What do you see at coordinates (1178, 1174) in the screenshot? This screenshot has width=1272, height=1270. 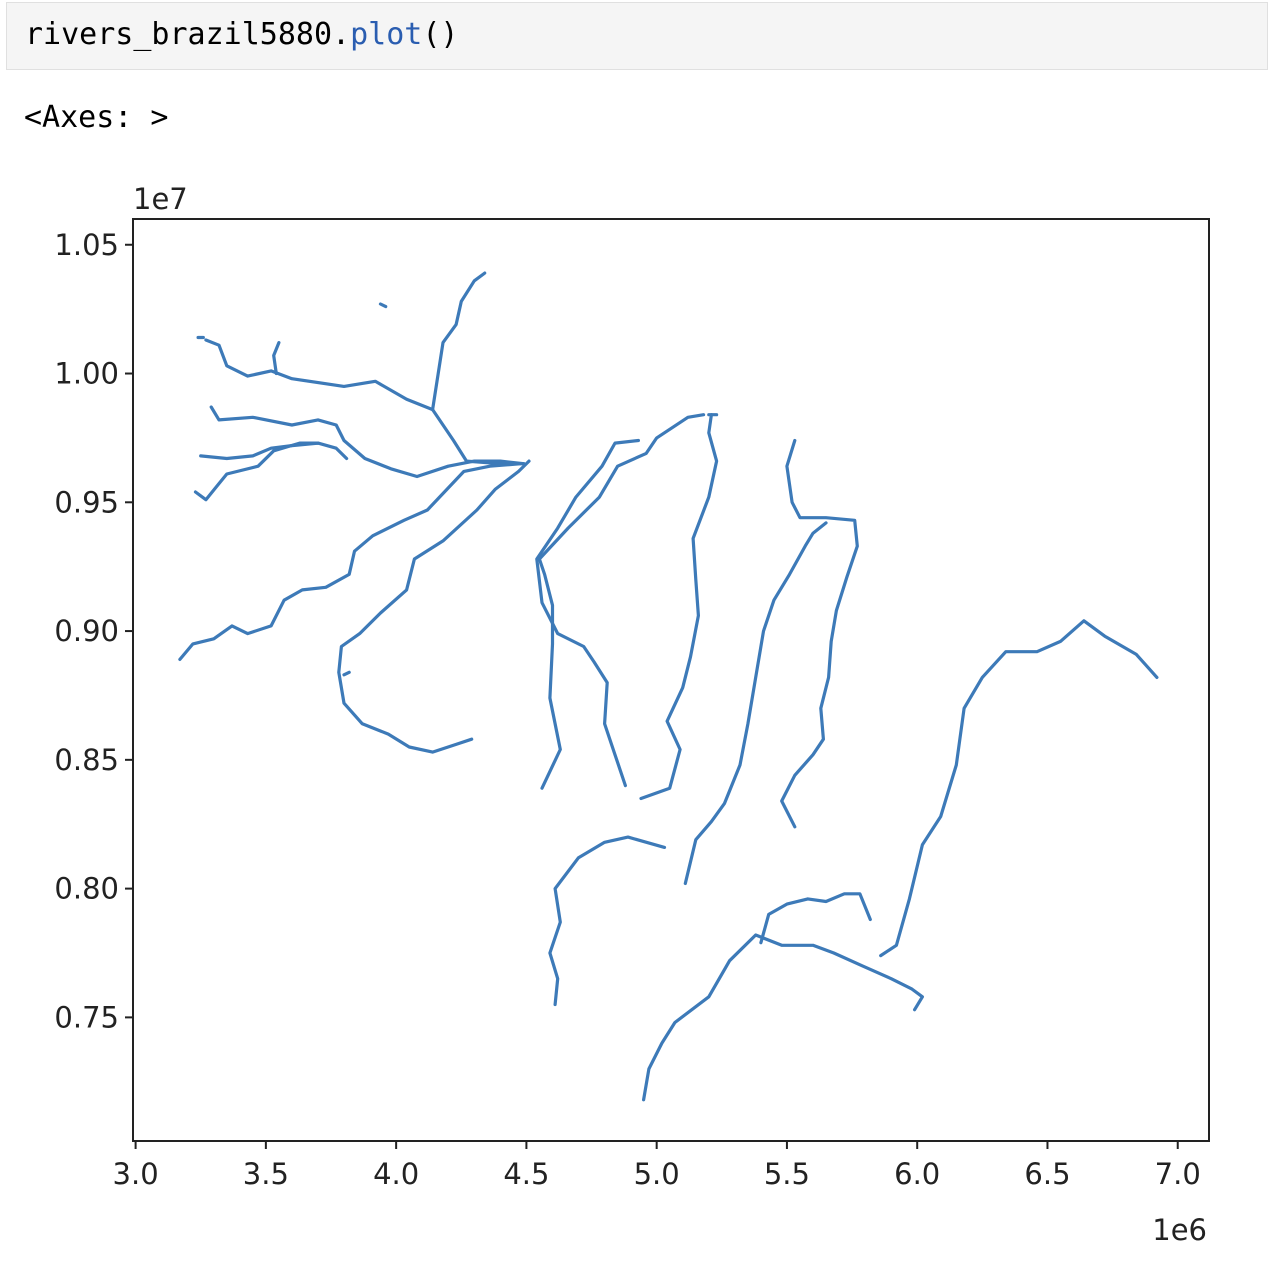 I see `x-tick-label: 7.0` at bounding box center [1178, 1174].